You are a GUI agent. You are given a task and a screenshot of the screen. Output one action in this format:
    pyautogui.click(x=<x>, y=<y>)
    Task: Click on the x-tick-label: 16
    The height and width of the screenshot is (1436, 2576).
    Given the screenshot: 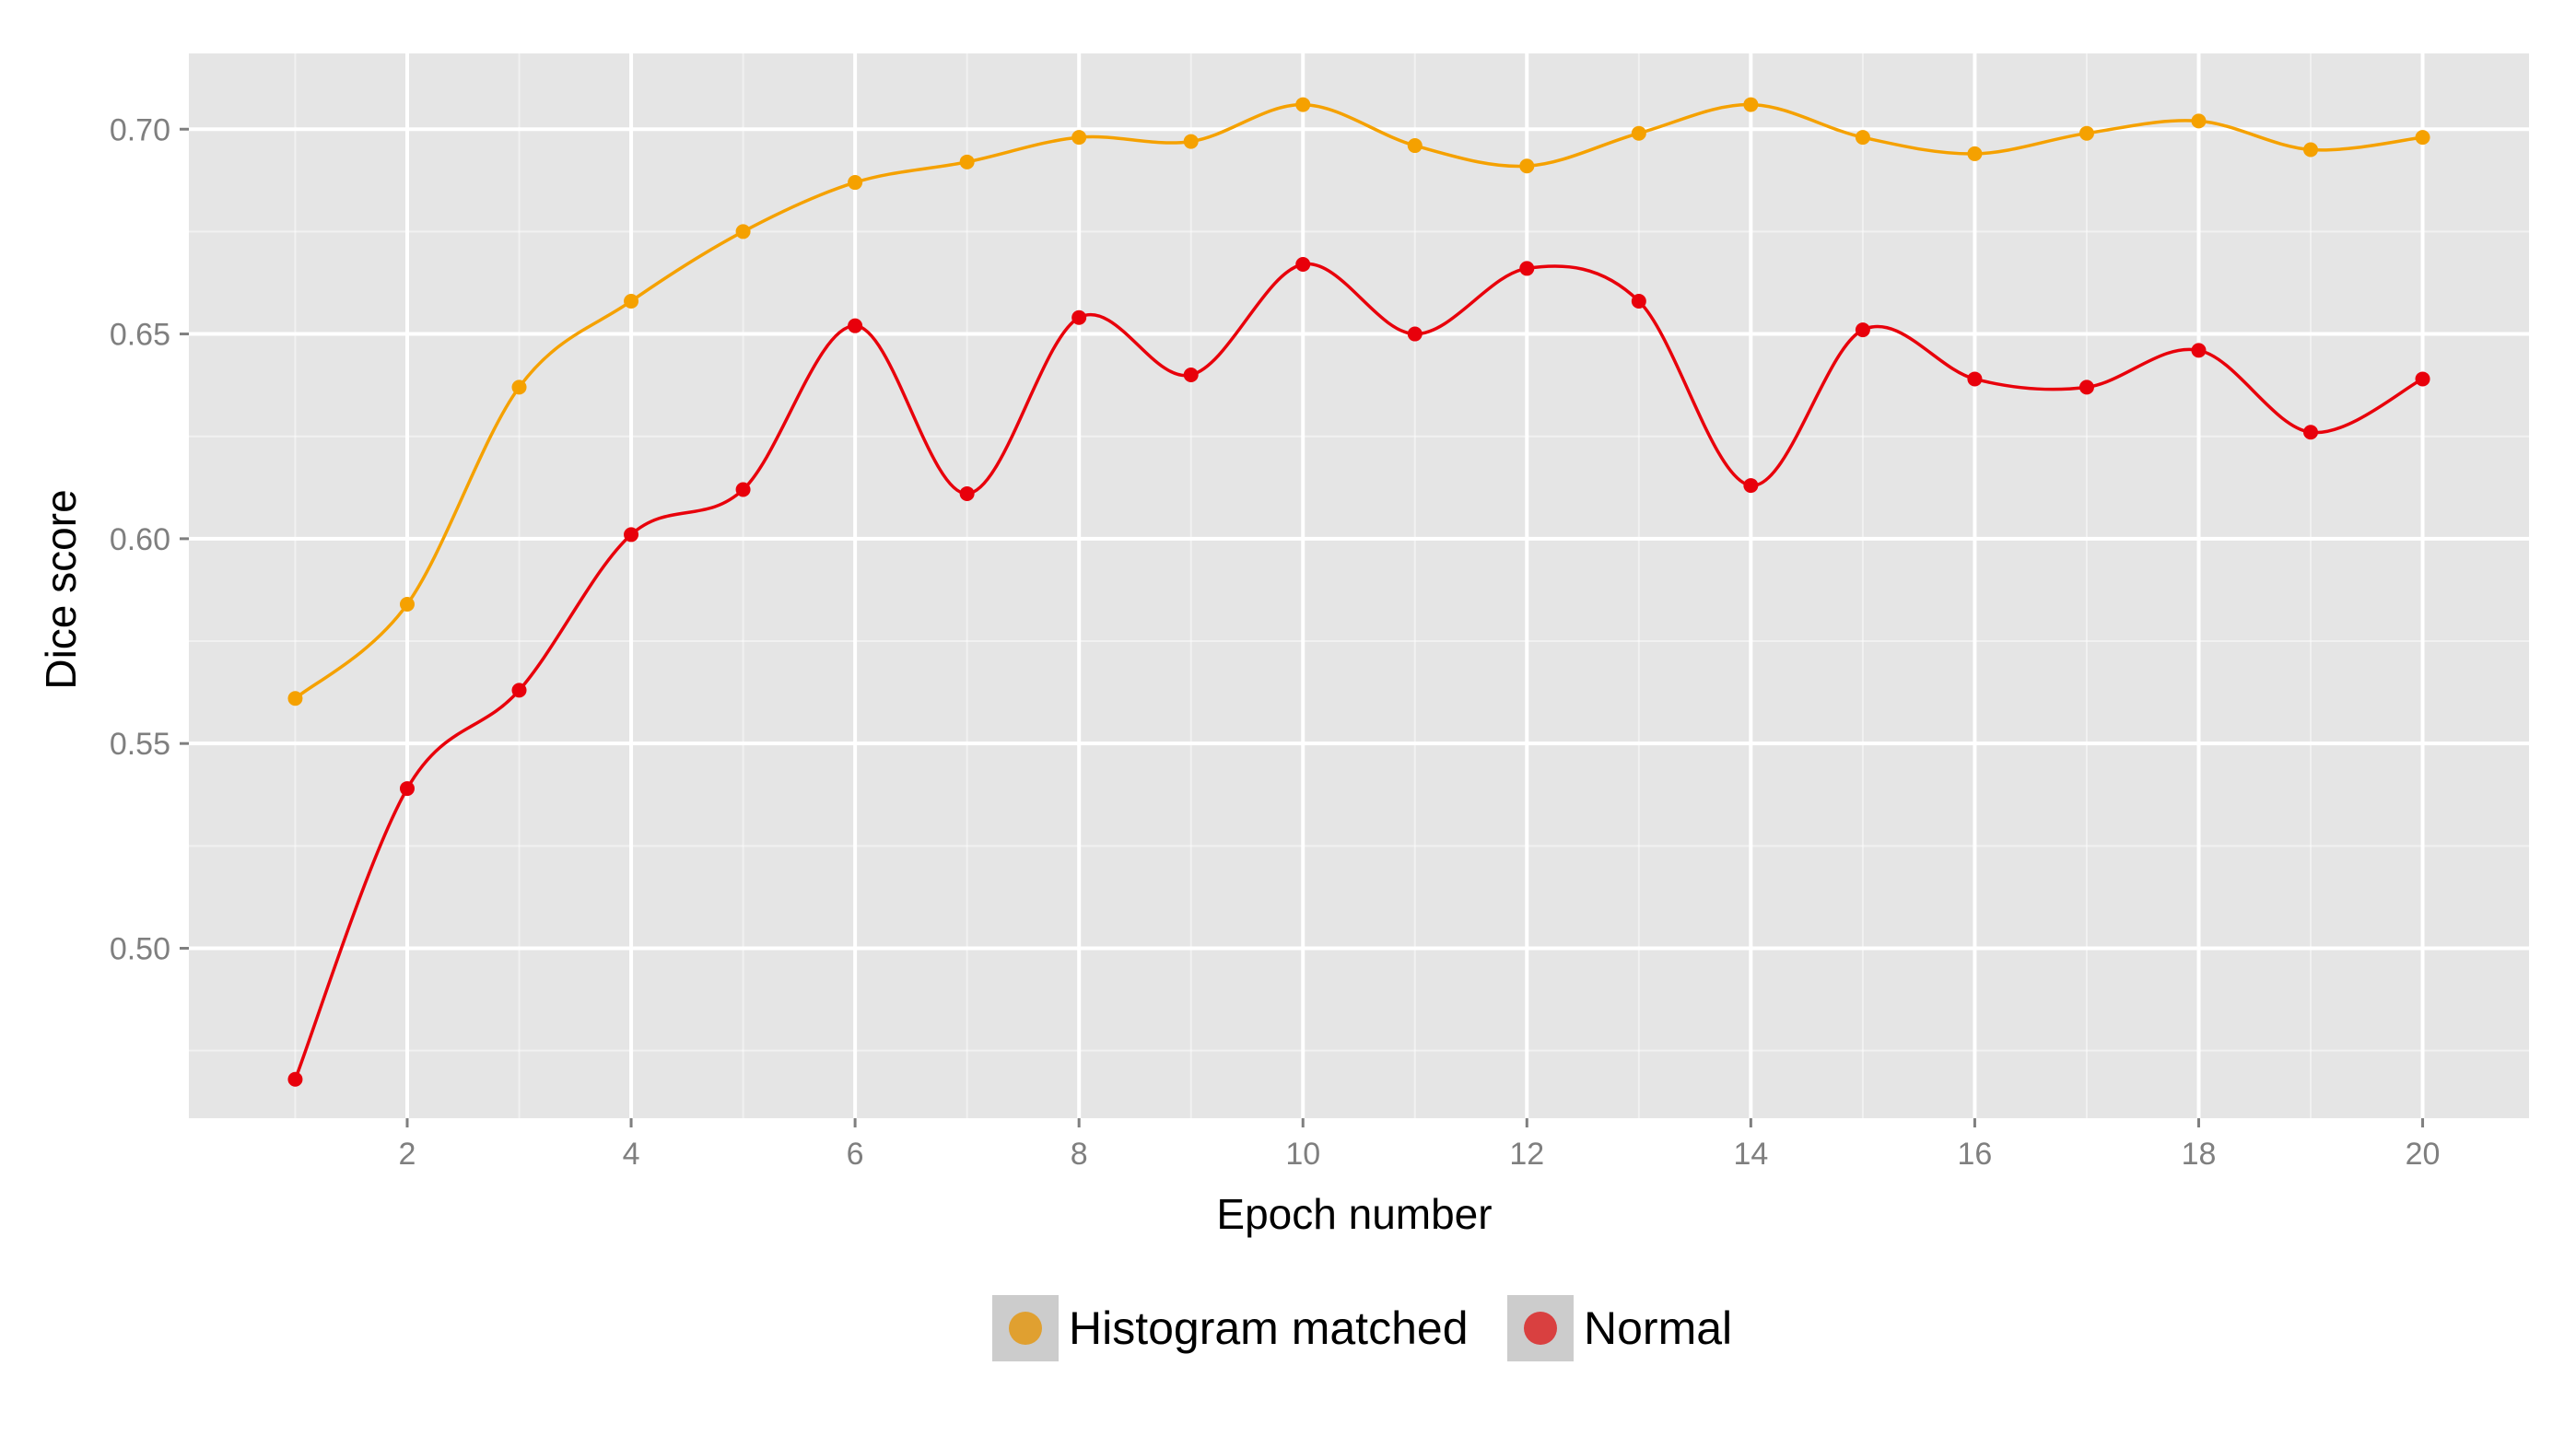 What is the action you would take?
    pyautogui.click(x=1975, y=1154)
    